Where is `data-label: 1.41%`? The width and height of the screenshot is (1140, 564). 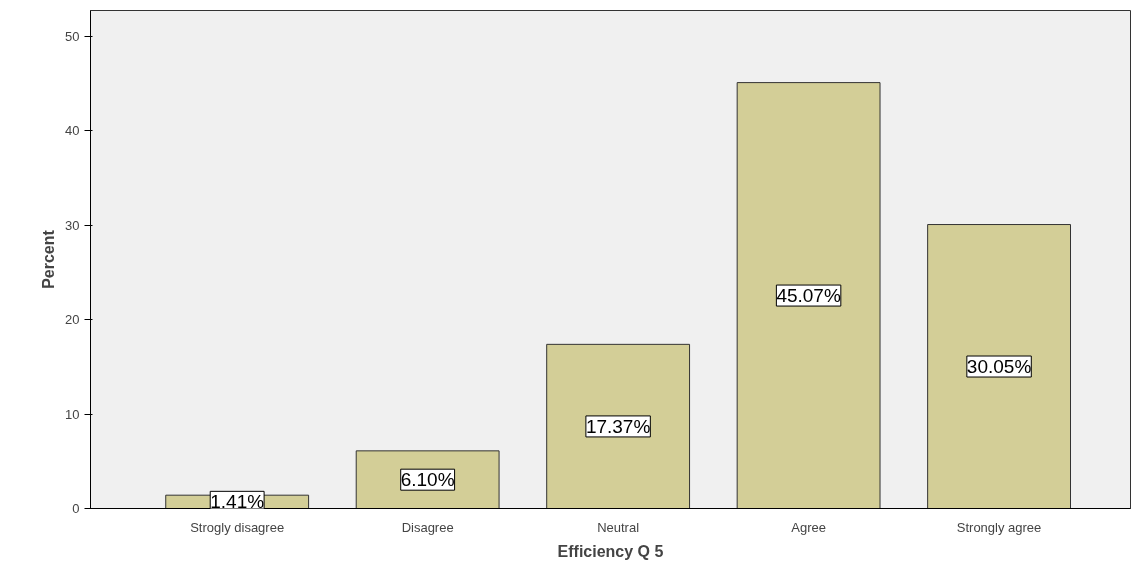 data-label: 1.41% is located at coordinates (237, 502).